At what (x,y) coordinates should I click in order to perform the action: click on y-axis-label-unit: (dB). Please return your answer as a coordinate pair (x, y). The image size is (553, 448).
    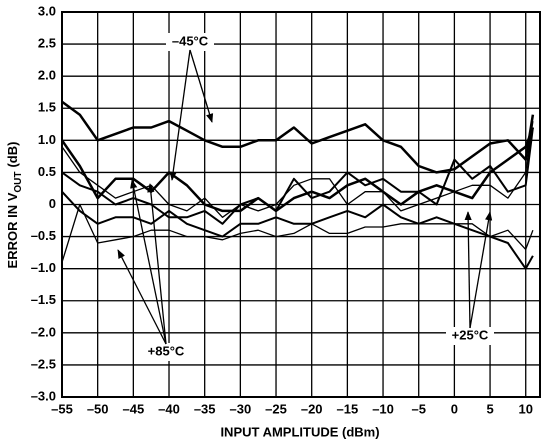
    Looking at the image, I should click on (12, 155).